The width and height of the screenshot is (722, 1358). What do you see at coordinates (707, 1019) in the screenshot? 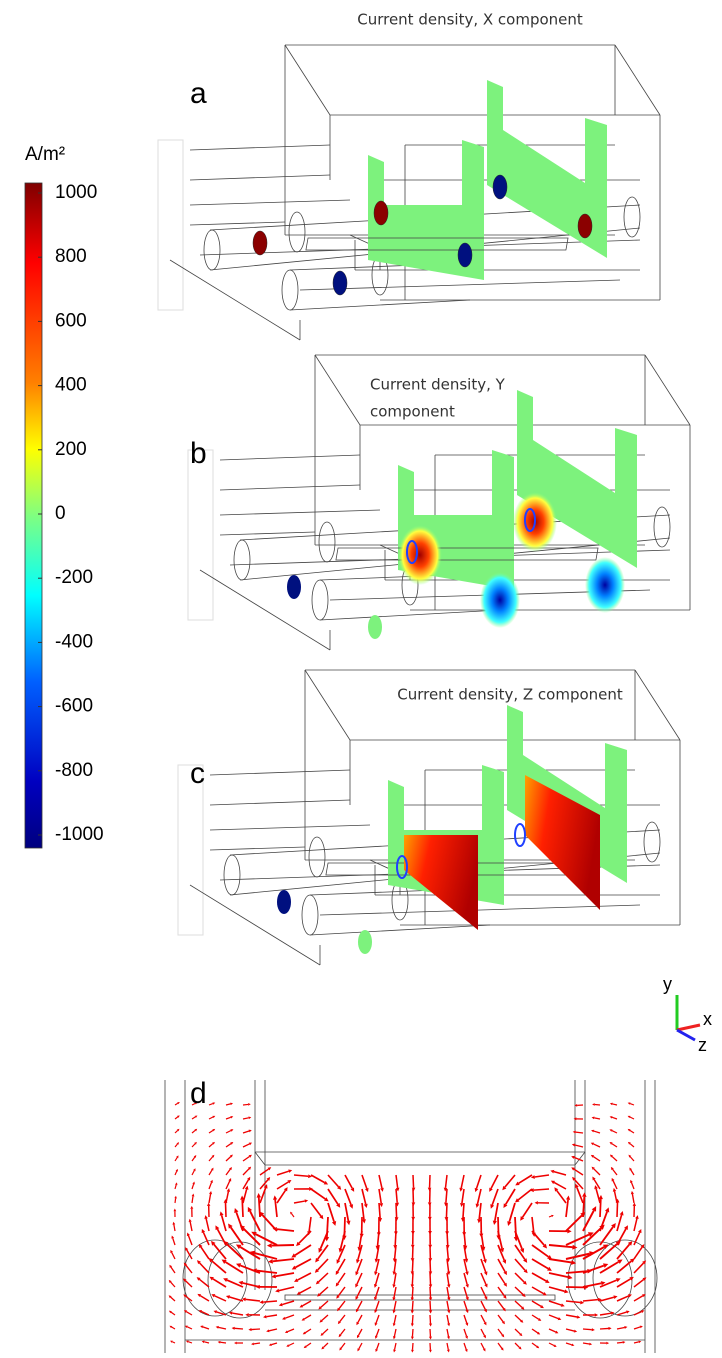
I see `axis-label: x` at bounding box center [707, 1019].